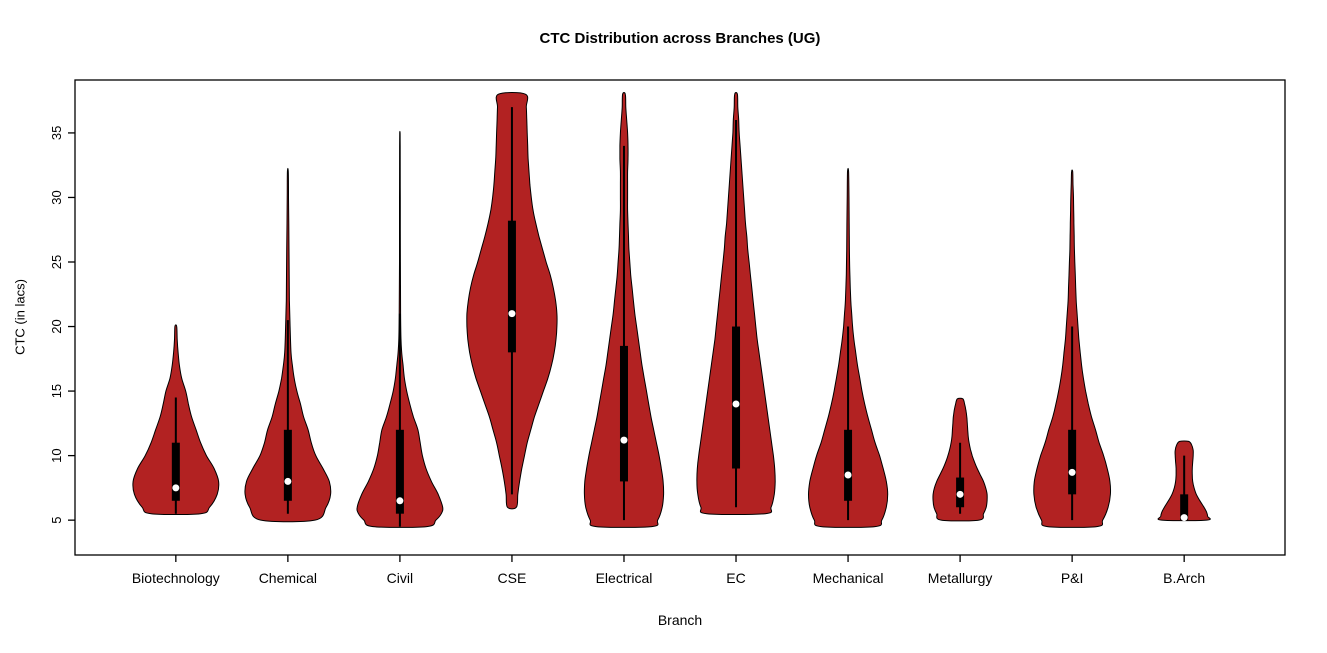 The image size is (1327, 653). I want to click on y-tick-label: 20, so click(56, 326).